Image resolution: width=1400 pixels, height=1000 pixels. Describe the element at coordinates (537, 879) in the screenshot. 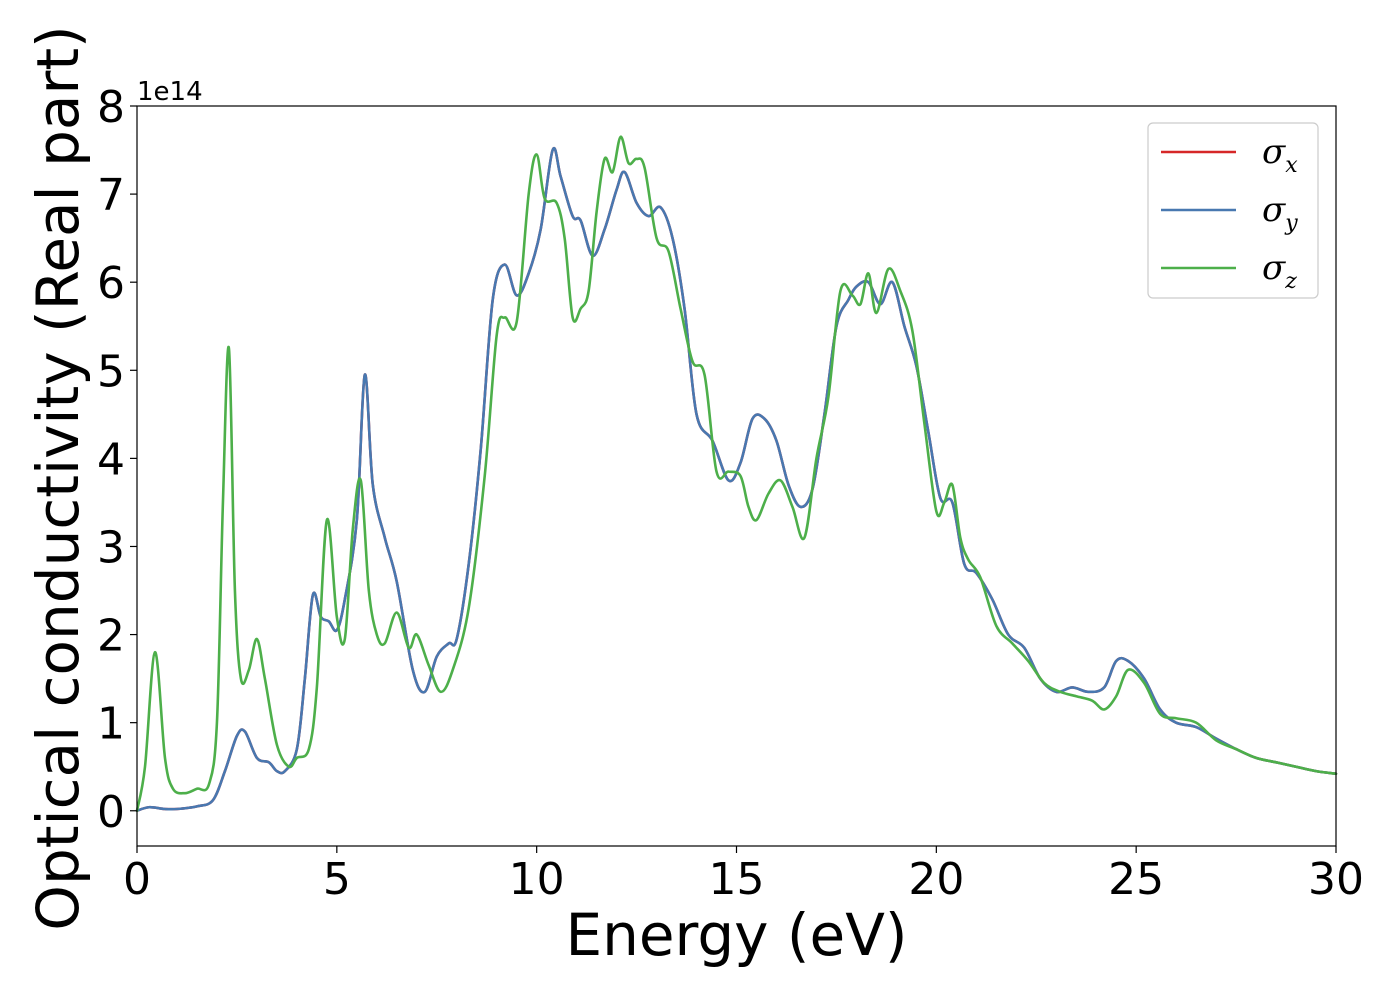

I see `x-tick-label: 10` at that location.